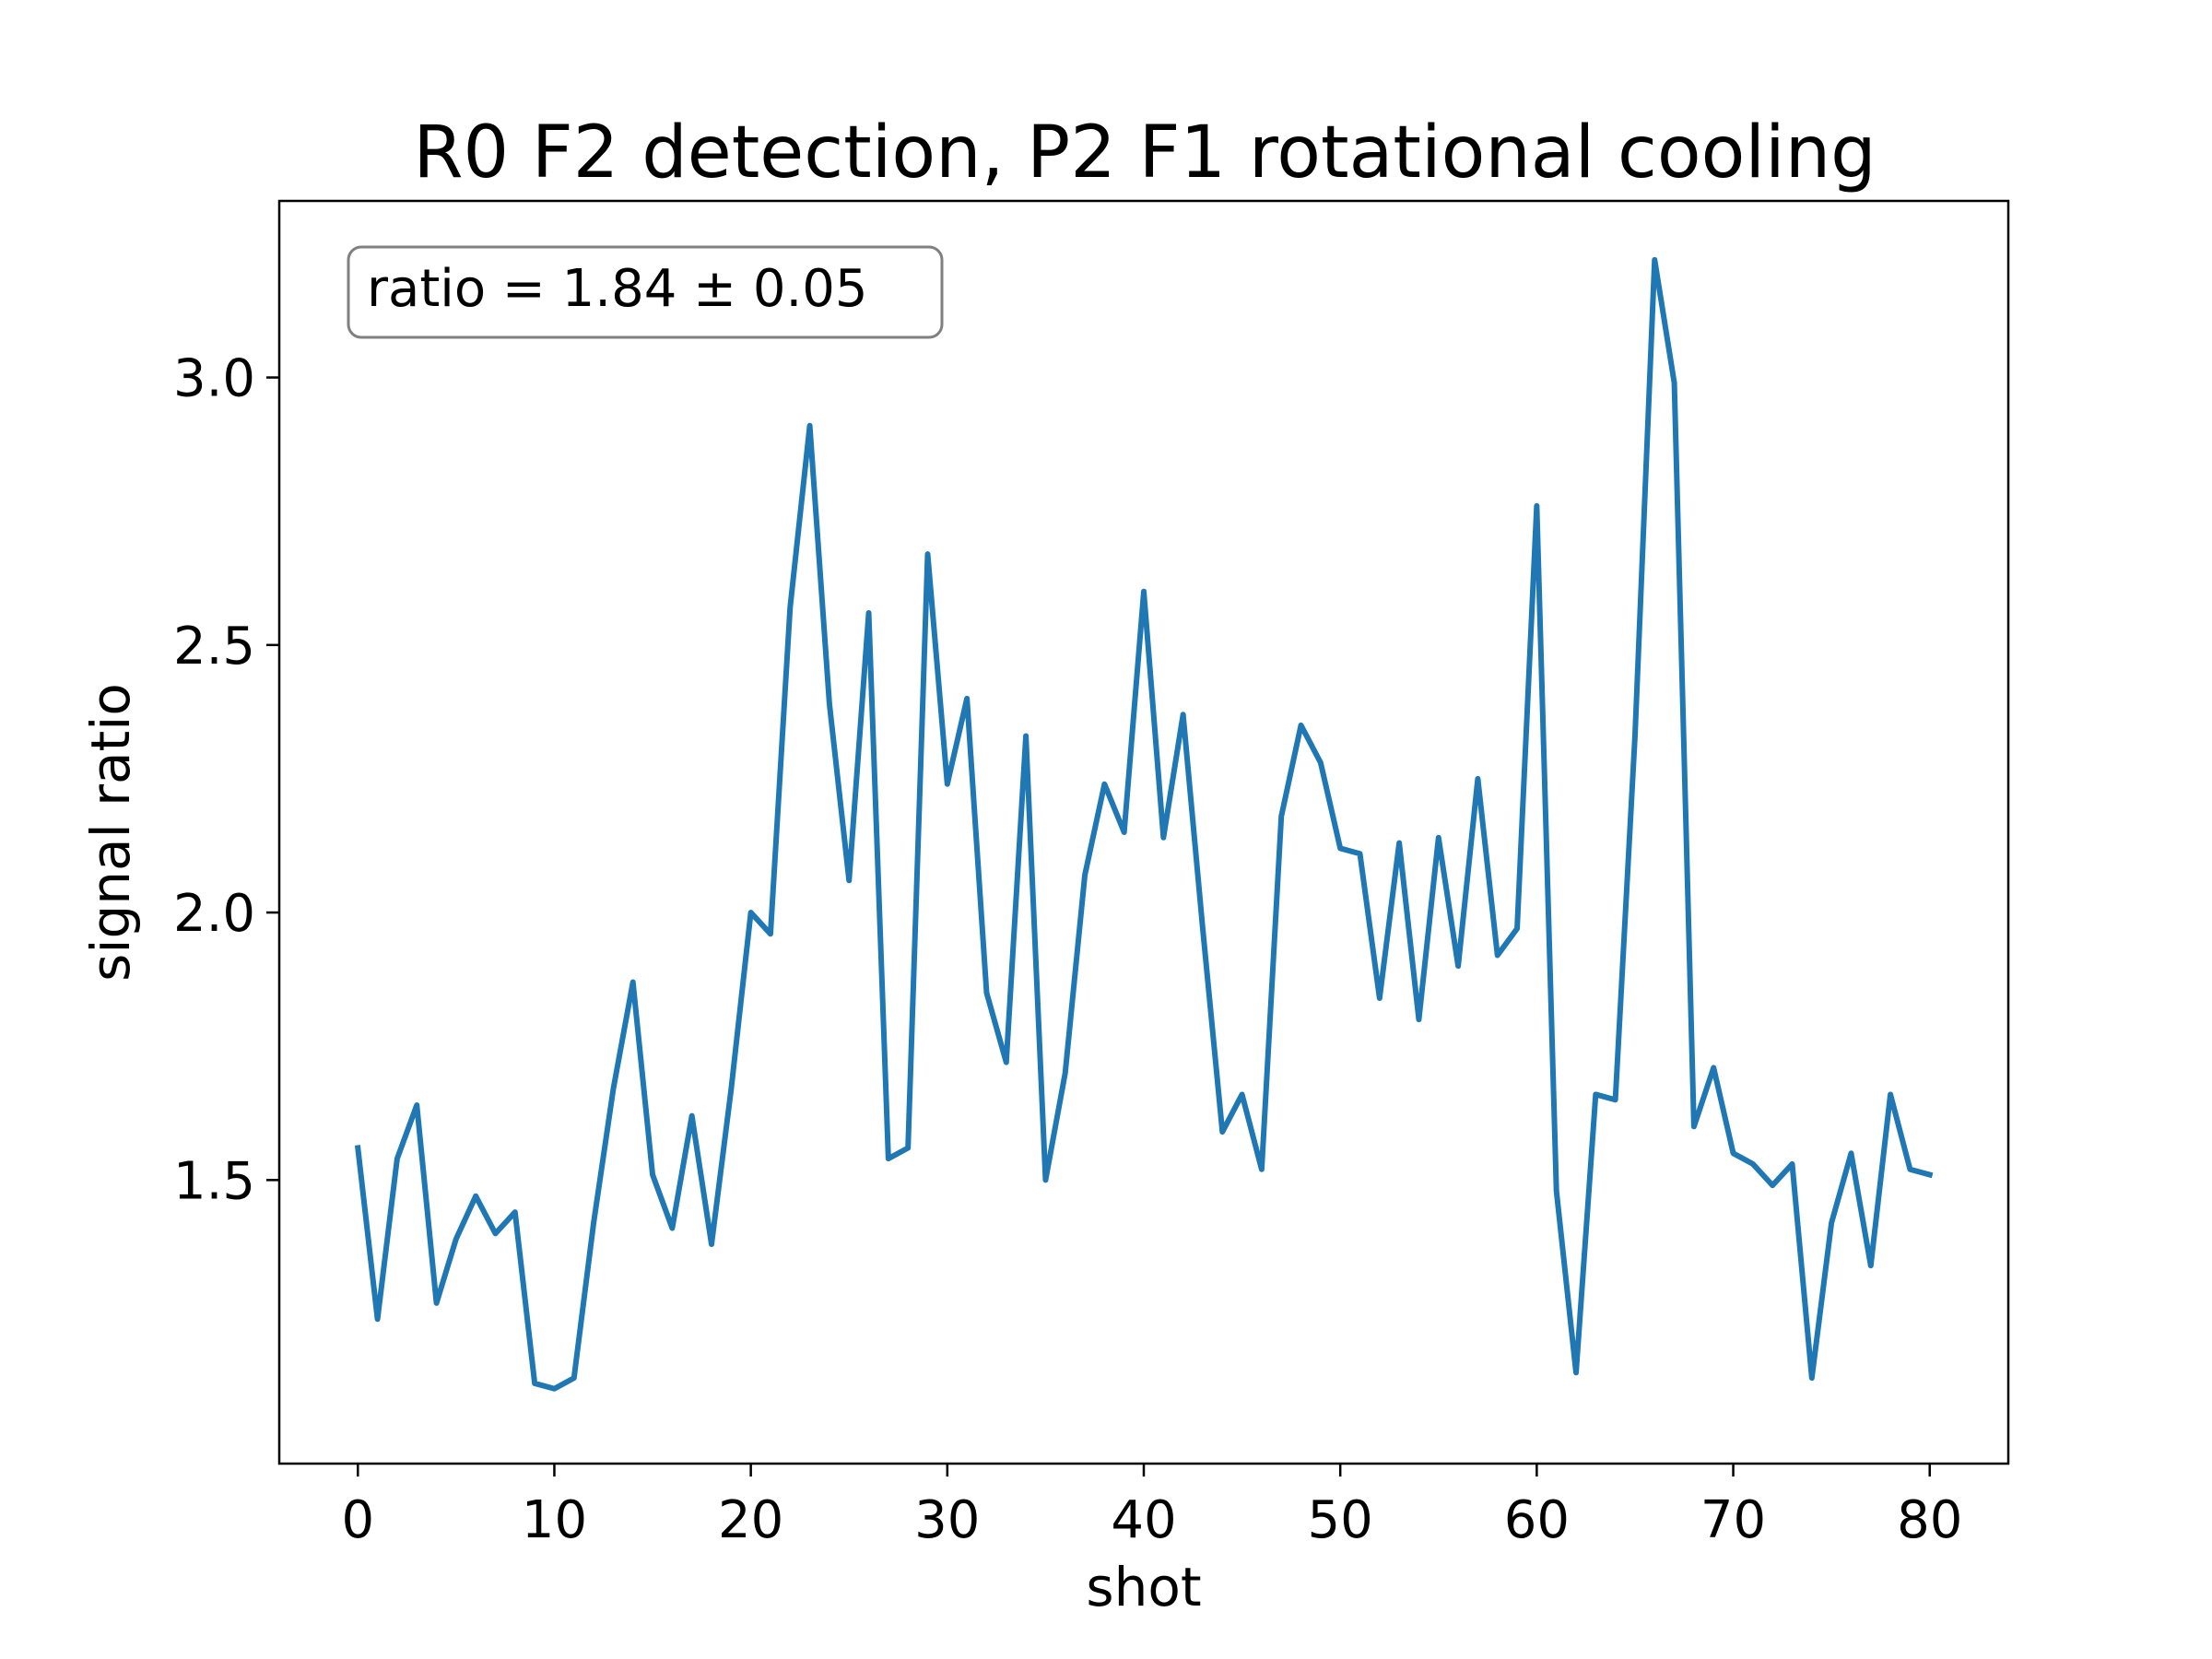 This screenshot has height=1659, width=2212. I want to click on y-tick-label: 3.0, so click(214, 379).